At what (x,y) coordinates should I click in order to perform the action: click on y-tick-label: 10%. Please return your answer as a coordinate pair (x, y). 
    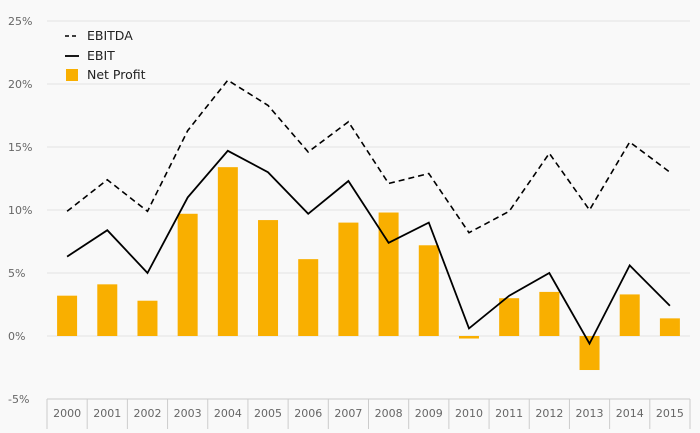
    Looking at the image, I should click on (20, 210).